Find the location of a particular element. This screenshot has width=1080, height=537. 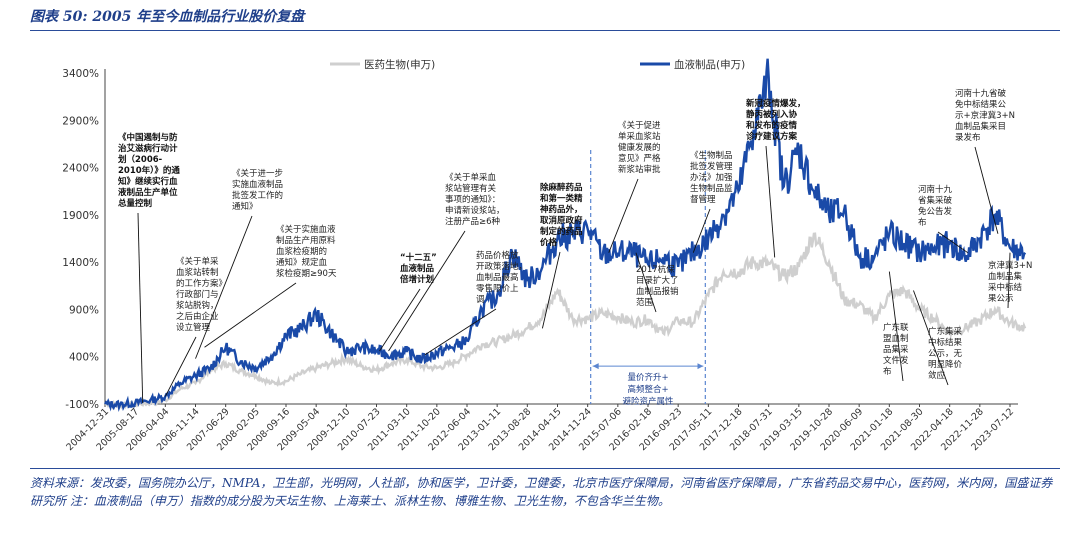

annotation-text: 河南十九省集采破免公告发布 is located at coordinates (935, 206).